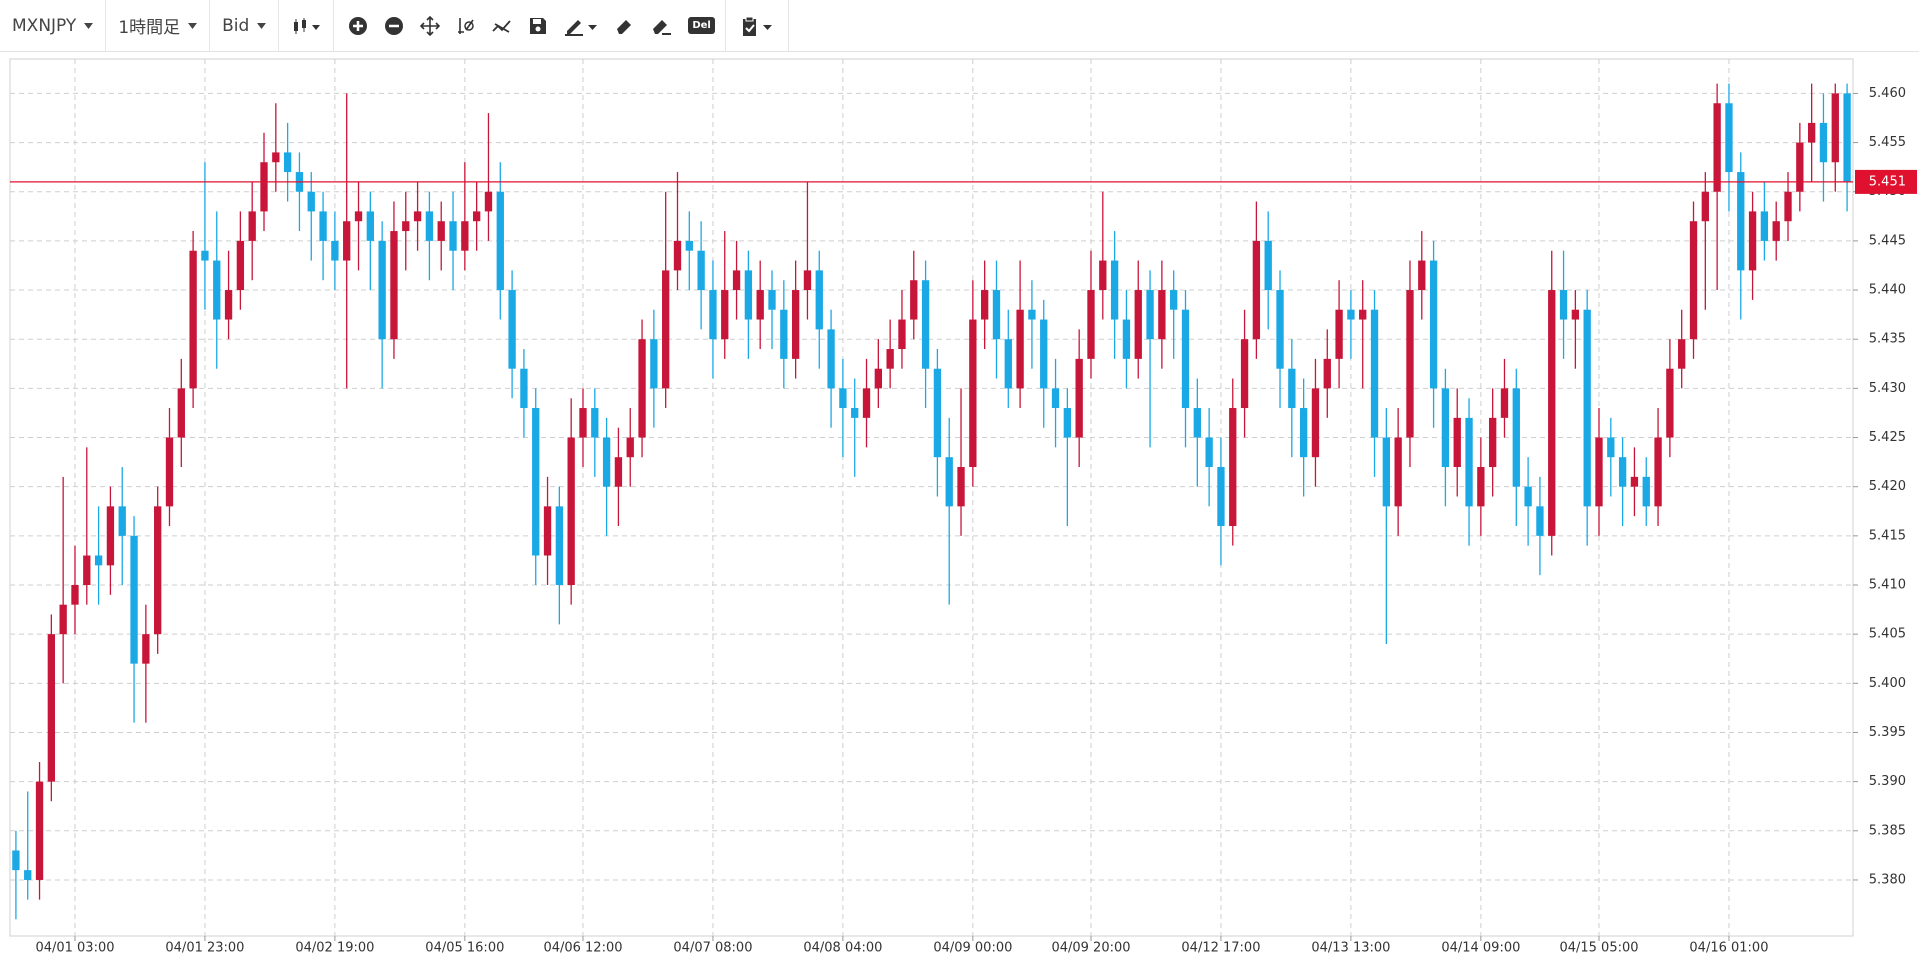 This screenshot has width=1919, height=963. I want to click on chart-type-select, so click(307, 25).